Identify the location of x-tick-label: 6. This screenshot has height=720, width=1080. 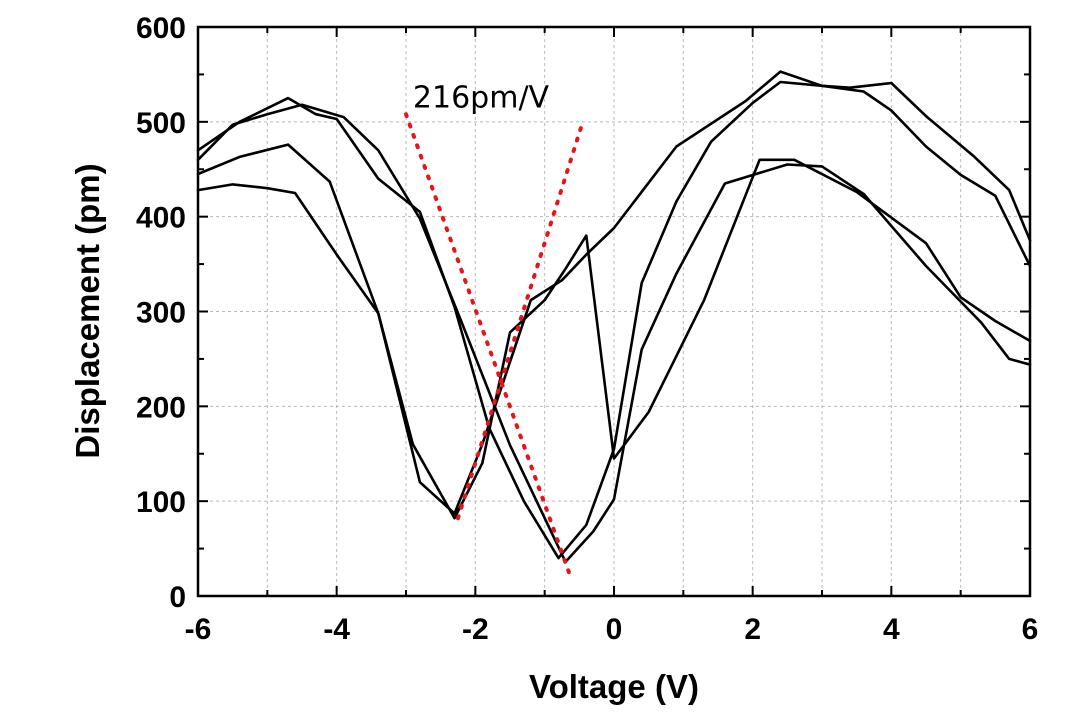
(1030, 629).